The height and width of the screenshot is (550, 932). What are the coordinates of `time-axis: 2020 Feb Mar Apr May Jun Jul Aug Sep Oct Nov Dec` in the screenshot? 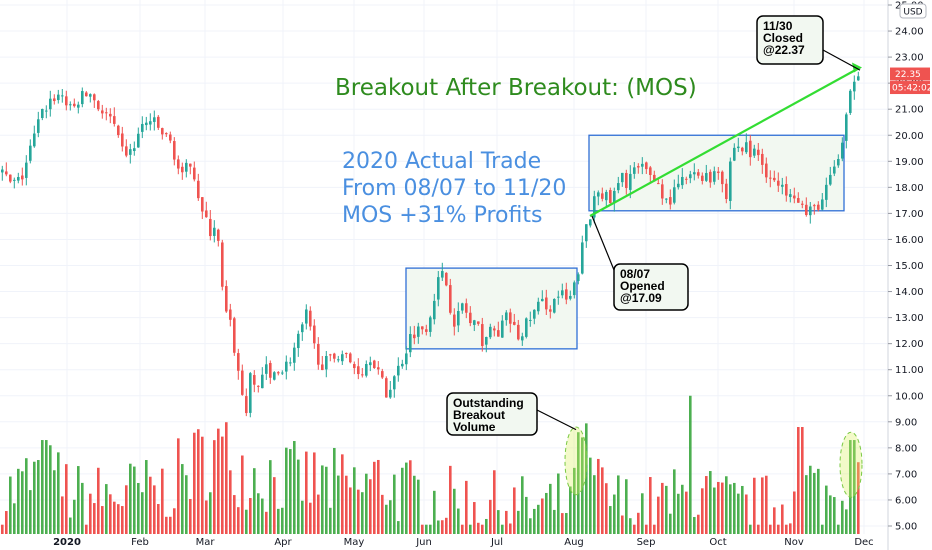 It's located at (463, 542).